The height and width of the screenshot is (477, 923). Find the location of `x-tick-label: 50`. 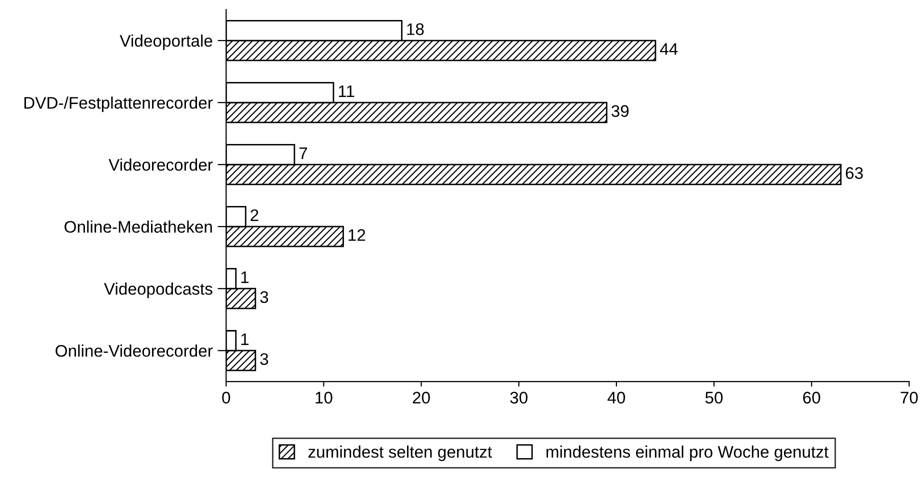

x-tick-label: 50 is located at coordinates (714, 398).